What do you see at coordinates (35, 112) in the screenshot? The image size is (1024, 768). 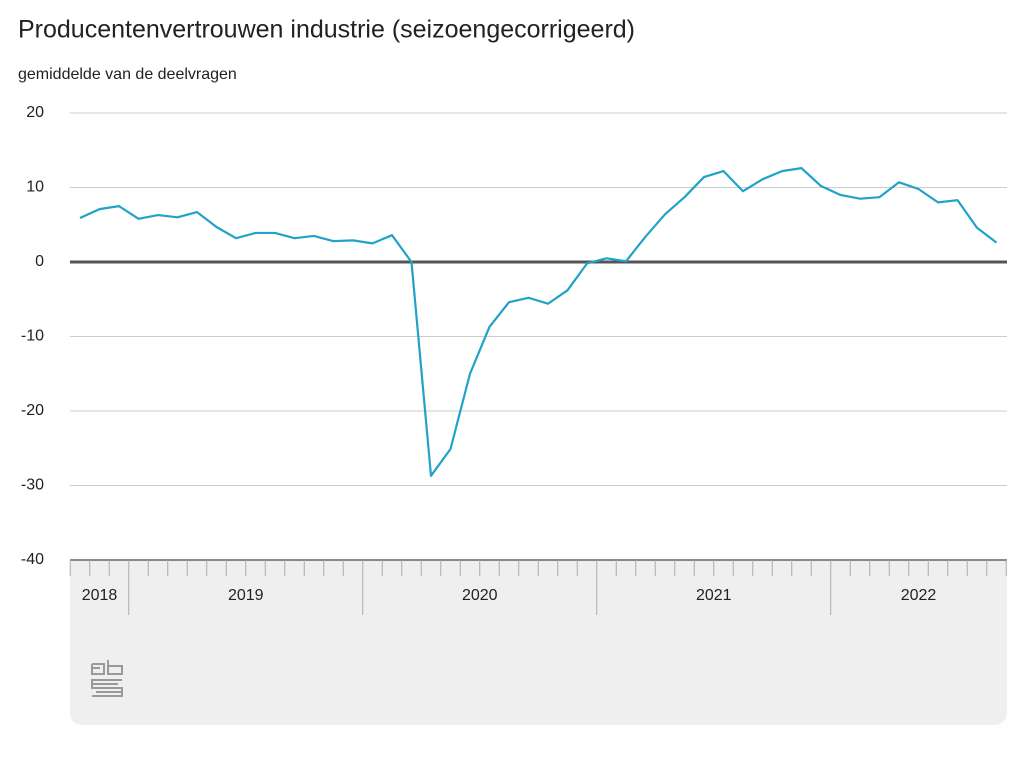 I see `y-tick-label: 20` at bounding box center [35, 112].